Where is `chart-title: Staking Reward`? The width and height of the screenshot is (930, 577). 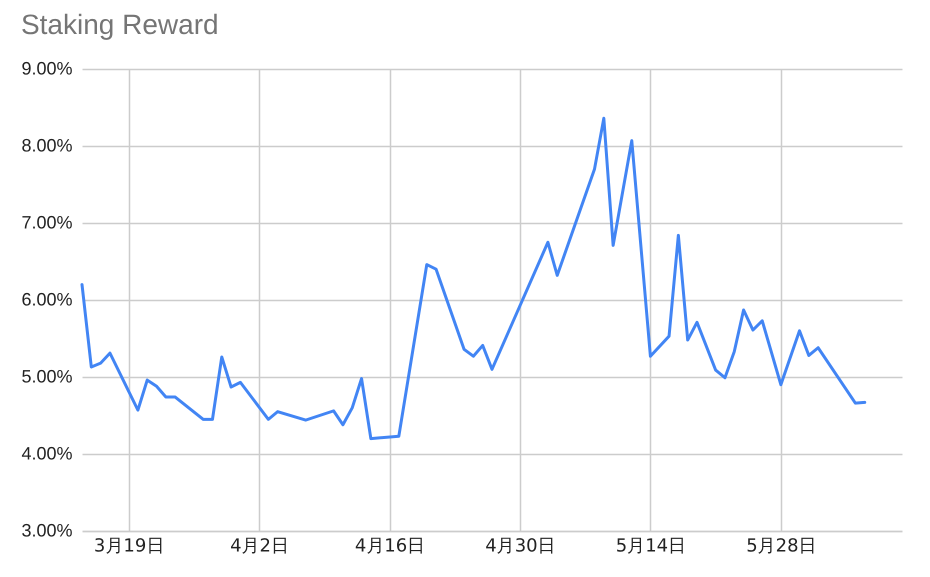
chart-title: Staking Reward is located at coordinates (119, 24).